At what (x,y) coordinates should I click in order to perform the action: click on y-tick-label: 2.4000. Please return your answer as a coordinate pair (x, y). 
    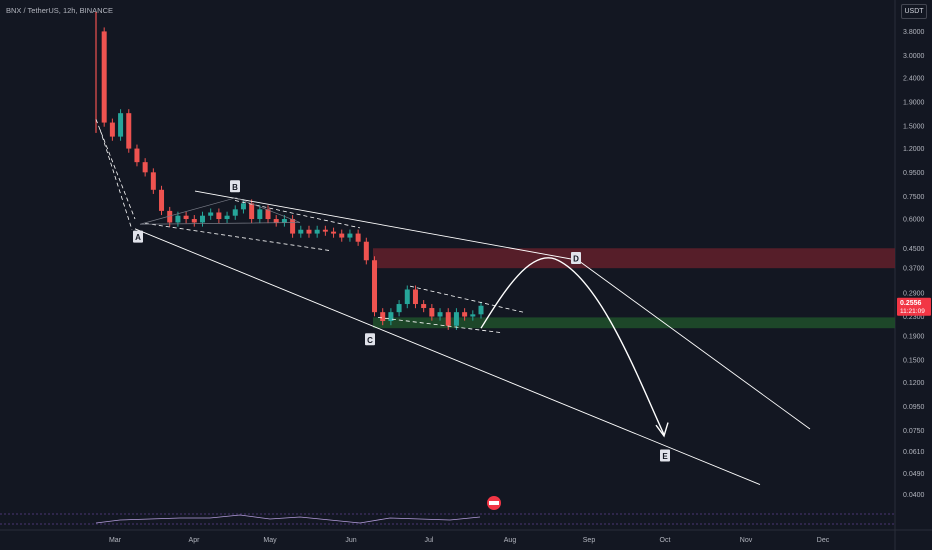
    Looking at the image, I should click on (914, 79).